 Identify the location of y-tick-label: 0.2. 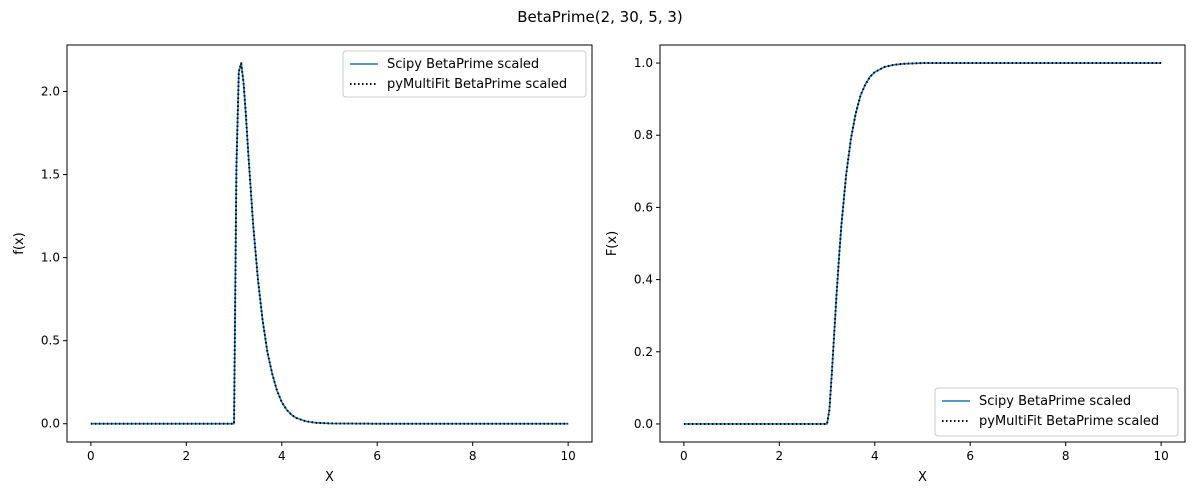
(643, 352).